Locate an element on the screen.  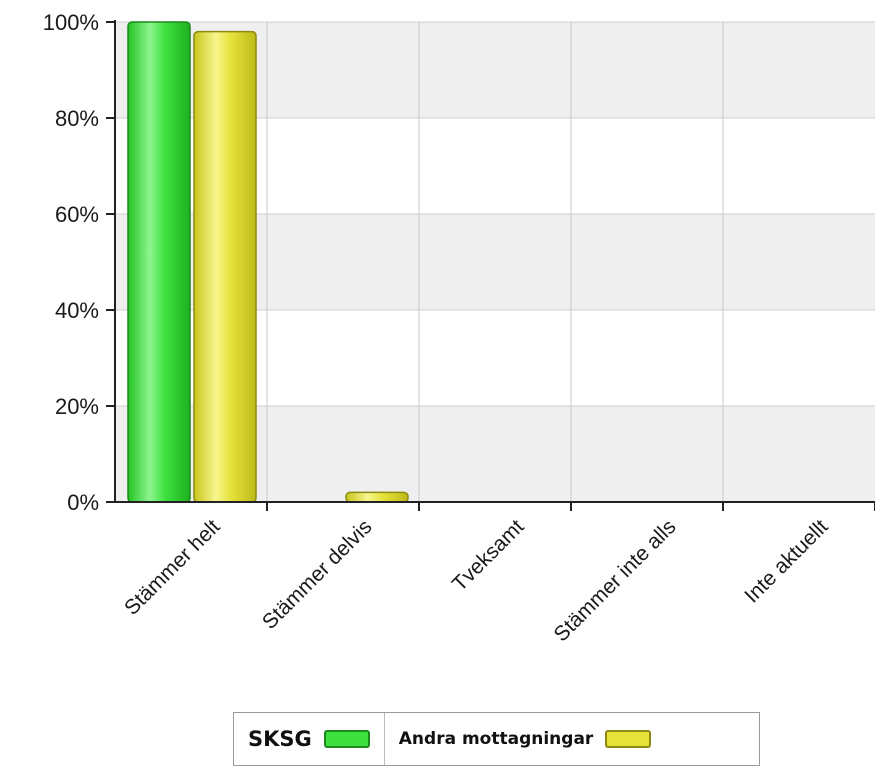
legend-swatch-yellow is located at coordinates (628, 739).